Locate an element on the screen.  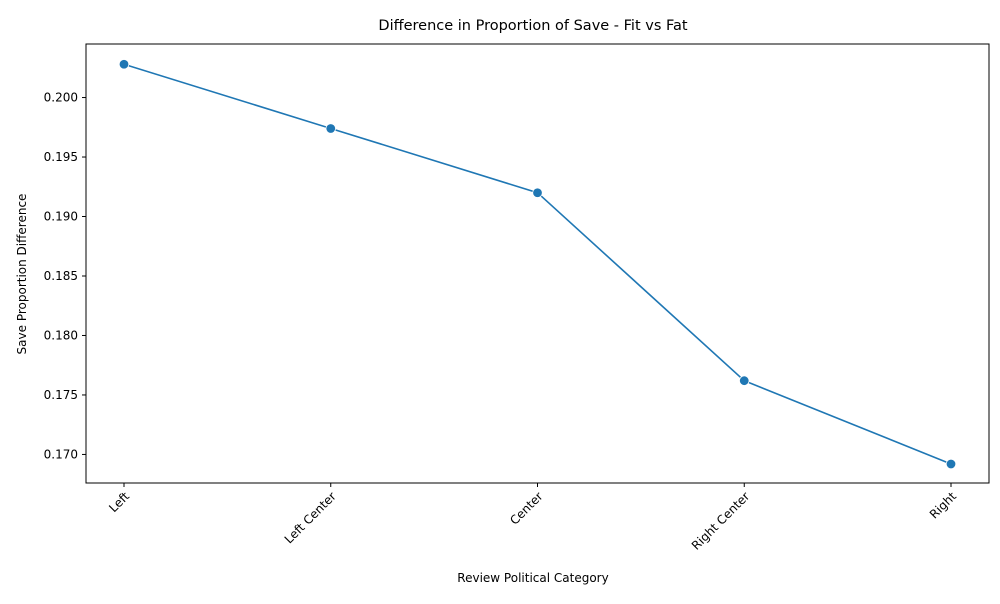
y-tick-label: 0.170 is located at coordinates (61, 454).